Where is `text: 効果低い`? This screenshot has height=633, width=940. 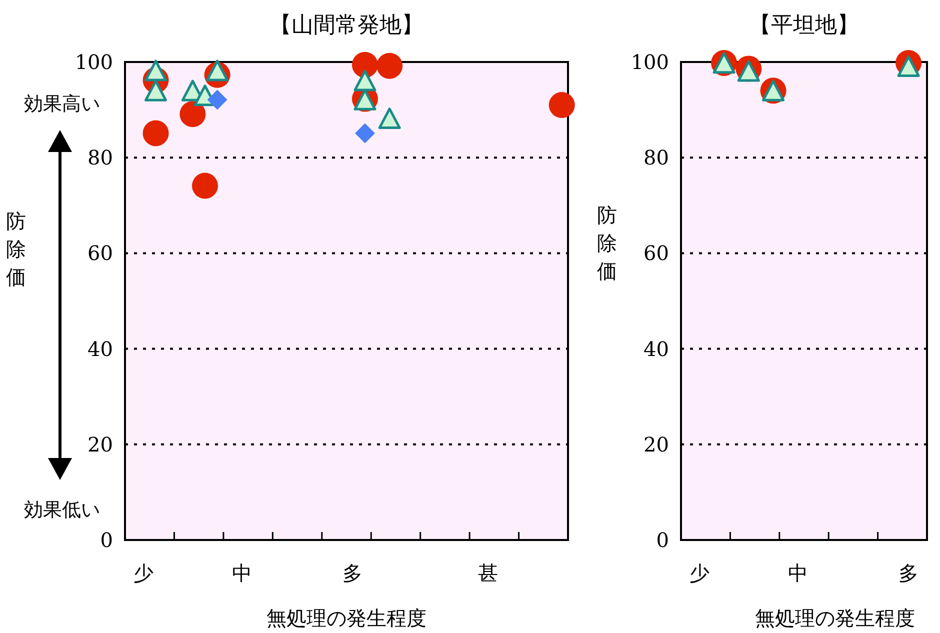 text: 効果低い is located at coordinates (62, 510).